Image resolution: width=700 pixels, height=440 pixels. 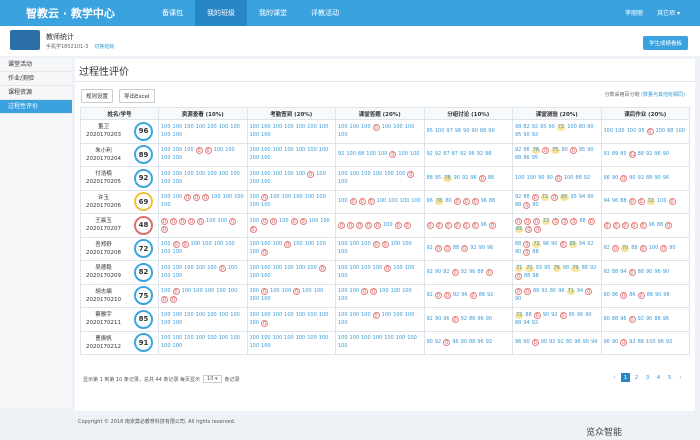 I want to click on menu-label: 其它项, so click(x=666, y=13).